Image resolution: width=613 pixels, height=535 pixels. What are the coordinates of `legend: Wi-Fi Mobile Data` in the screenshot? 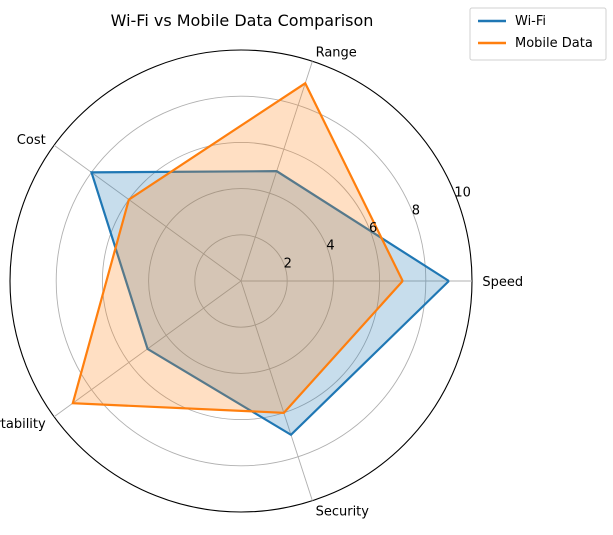 It's located at (538, 34).